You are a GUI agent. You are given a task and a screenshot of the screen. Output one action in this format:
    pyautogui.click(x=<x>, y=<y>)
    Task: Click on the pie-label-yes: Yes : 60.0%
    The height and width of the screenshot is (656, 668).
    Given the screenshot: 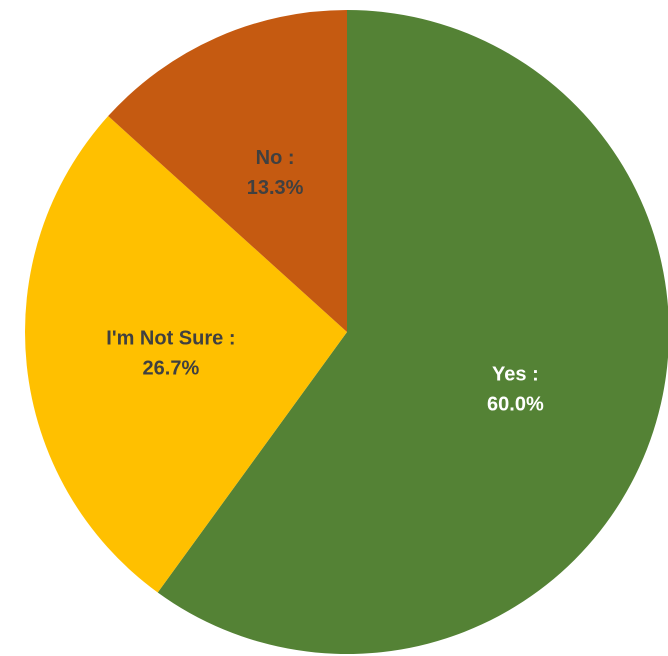 What is the action you would take?
    pyautogui.click(x=515, y=390)
    